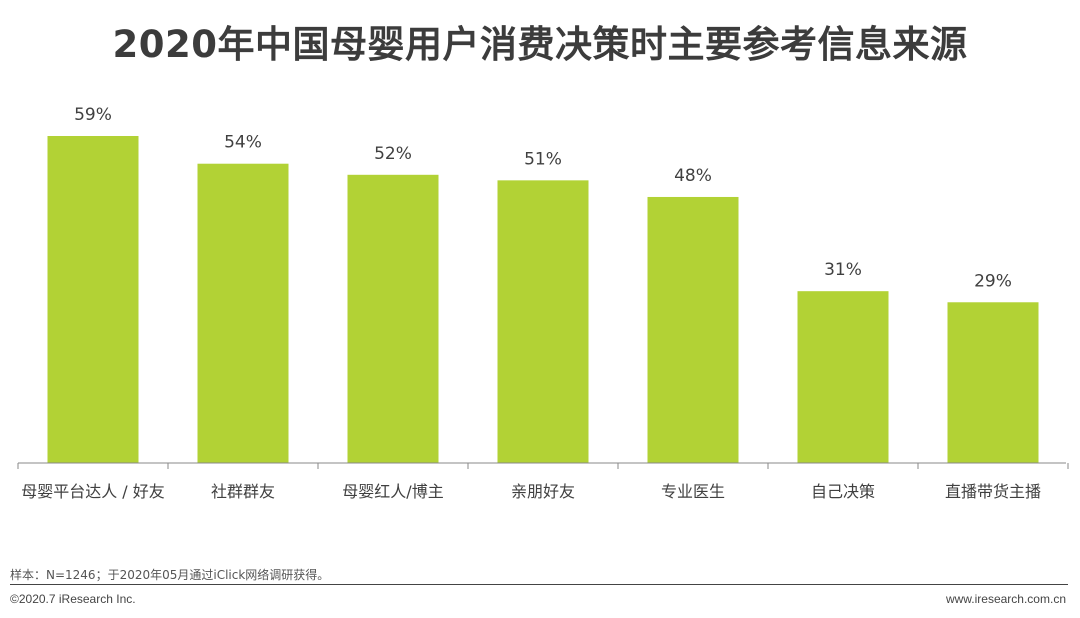  Describe the element at coordinates (1005, 599) in the screenshot. I see `website-text: www.iresearch.com.cn` at that location.